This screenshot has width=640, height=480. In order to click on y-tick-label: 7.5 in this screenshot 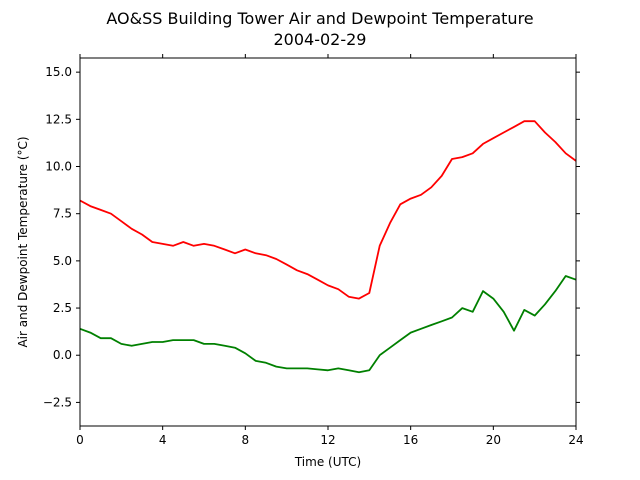, I will do `click(62, 214)`.